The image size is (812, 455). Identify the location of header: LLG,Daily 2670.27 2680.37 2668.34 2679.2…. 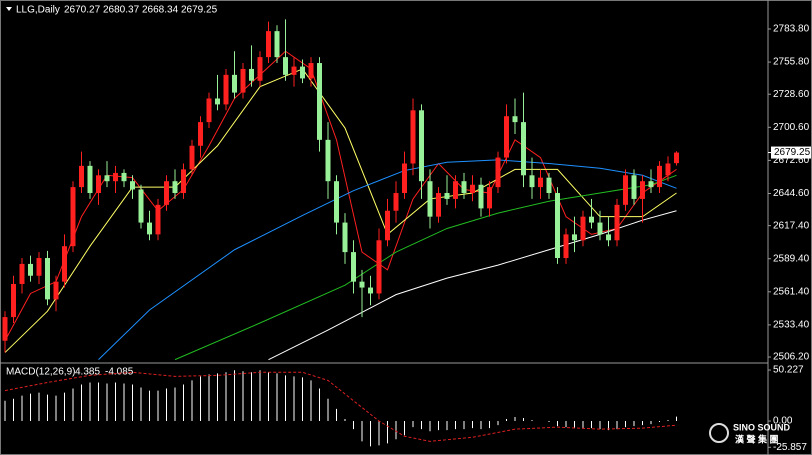
(117, 10).